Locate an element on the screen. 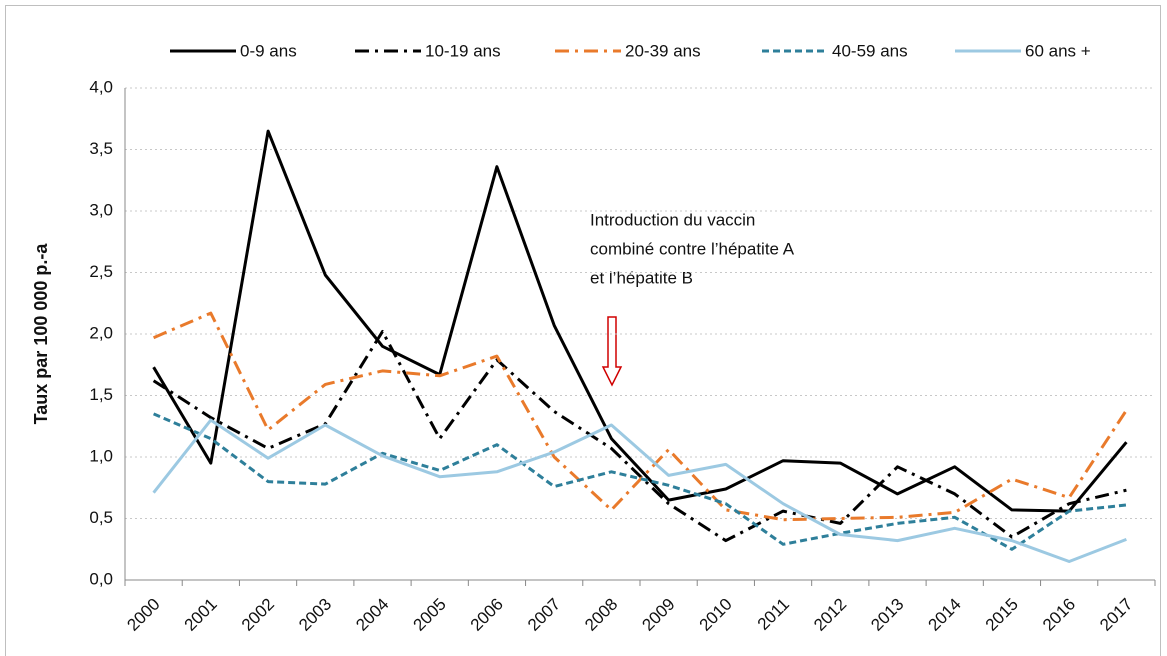  annotation-arrow is located at coordinates (612, 351).